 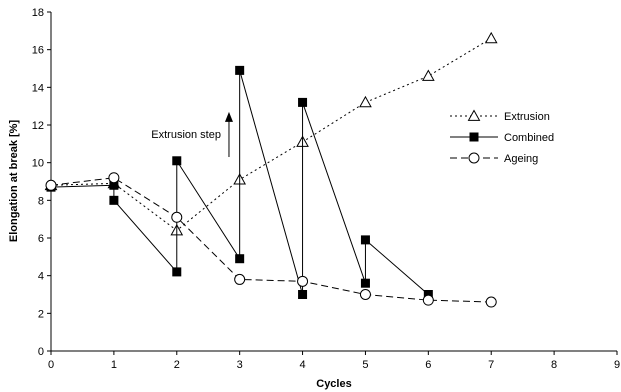 I want to click on annotation-layer: Extrusion step, so click(x=192, y=134).